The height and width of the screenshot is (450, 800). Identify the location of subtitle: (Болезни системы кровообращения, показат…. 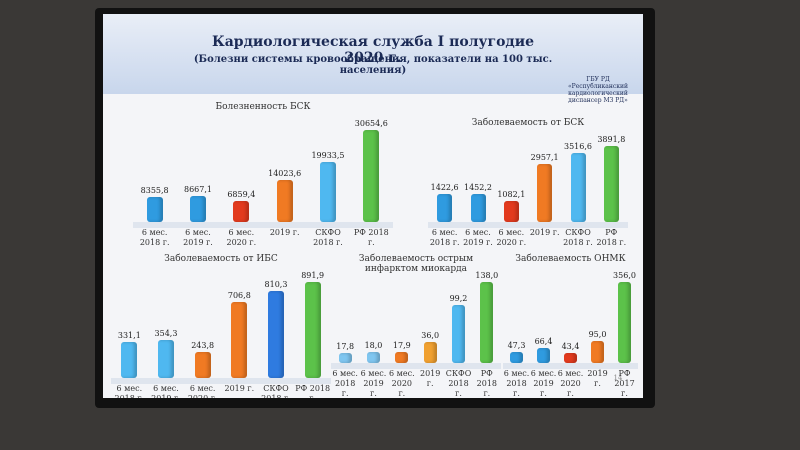
(373, 65).